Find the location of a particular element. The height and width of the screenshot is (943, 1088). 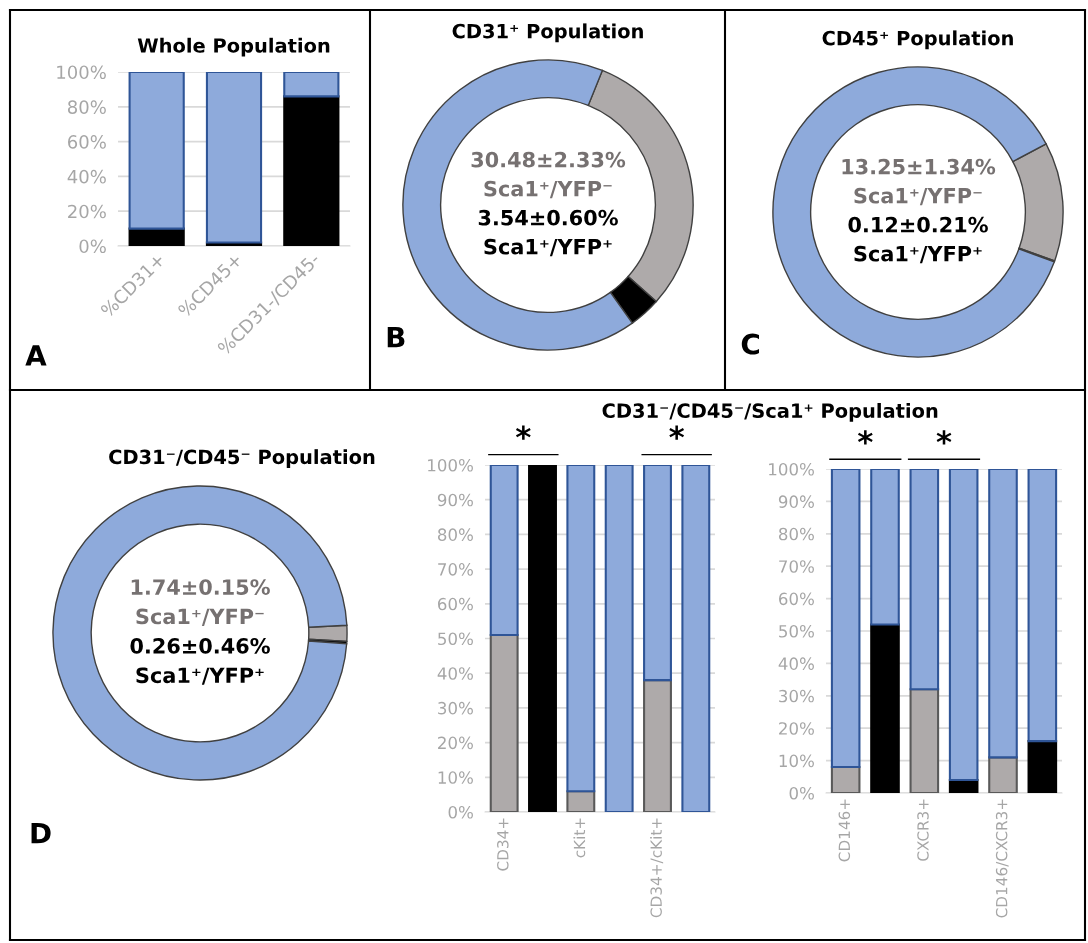

text: 13.25±1.34% is located at coordinates (919, 166).